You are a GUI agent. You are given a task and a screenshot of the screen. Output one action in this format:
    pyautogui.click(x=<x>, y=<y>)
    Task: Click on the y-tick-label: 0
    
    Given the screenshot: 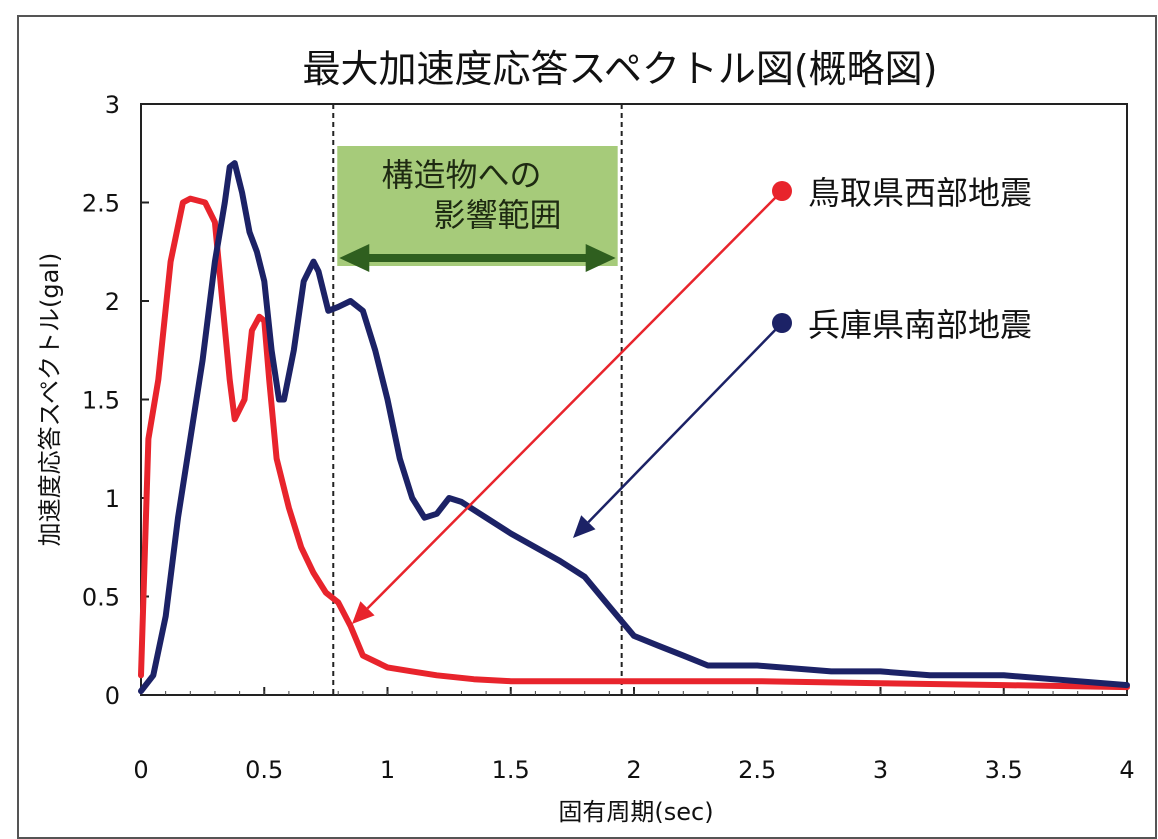 What is the action you would take?
    pyautogui.click(x=112, y=696)
    